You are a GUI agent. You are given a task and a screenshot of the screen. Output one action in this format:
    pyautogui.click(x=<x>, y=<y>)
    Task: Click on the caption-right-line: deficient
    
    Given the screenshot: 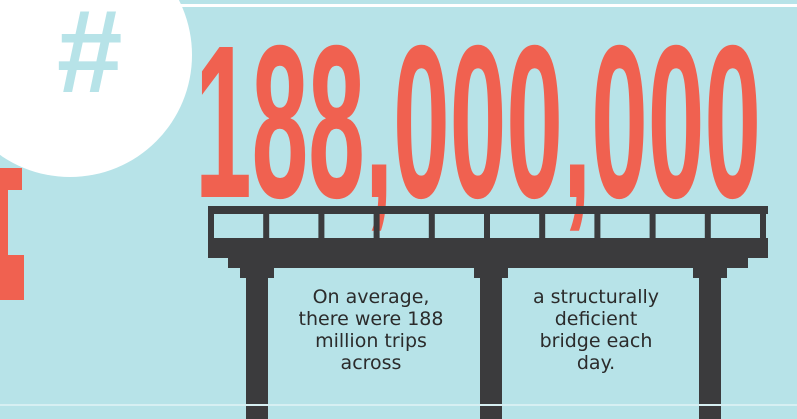 What is the action you would take?
    pyautogui.click(x=596, y=319)
    